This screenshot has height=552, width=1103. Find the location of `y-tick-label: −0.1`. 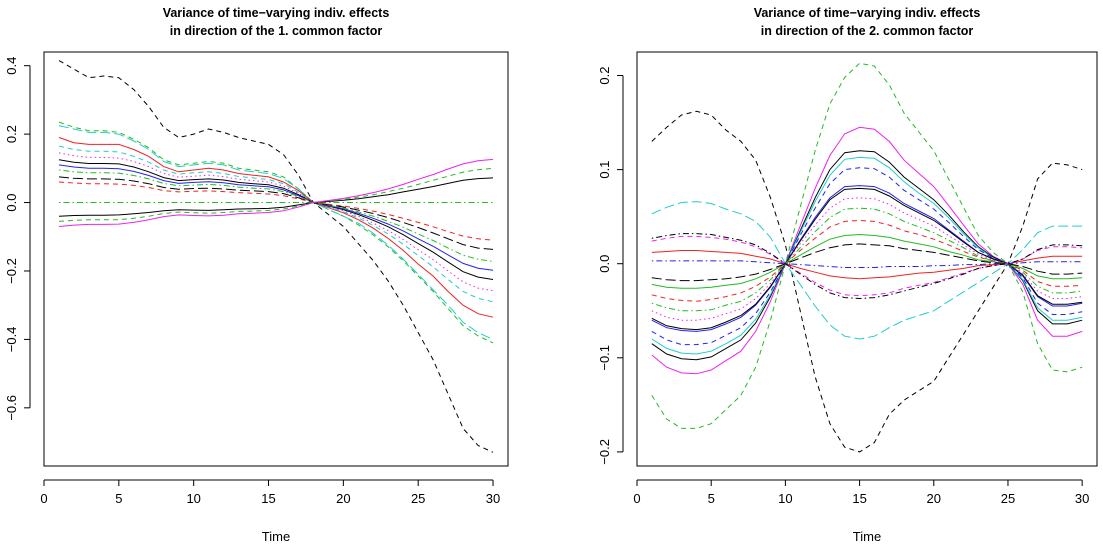

y-tick-label: −0.1 is located at coordinates (604, 358).